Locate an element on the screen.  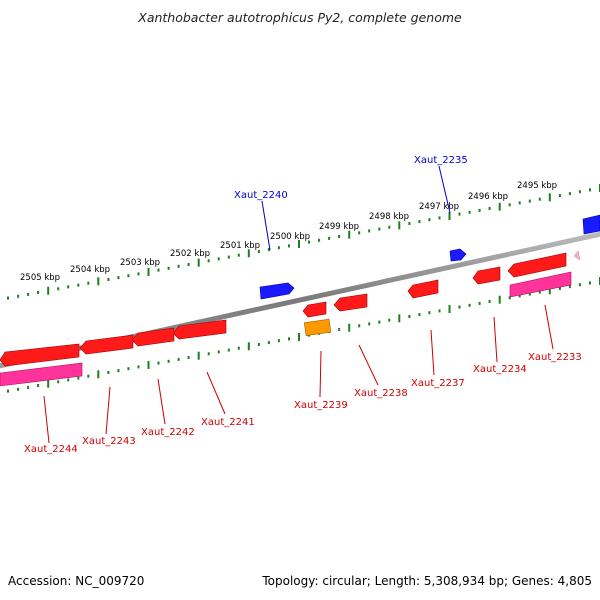
gene-label-xaut-2241: Xaut_2241 is located at coordinates (228, 422).